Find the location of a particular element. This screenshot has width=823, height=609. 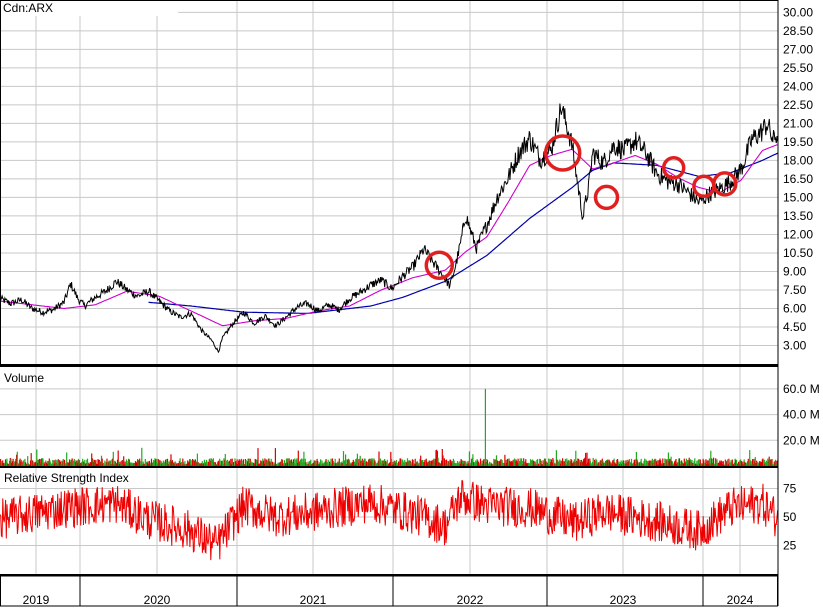

highlight-circles is located at coordinates (581, 207).